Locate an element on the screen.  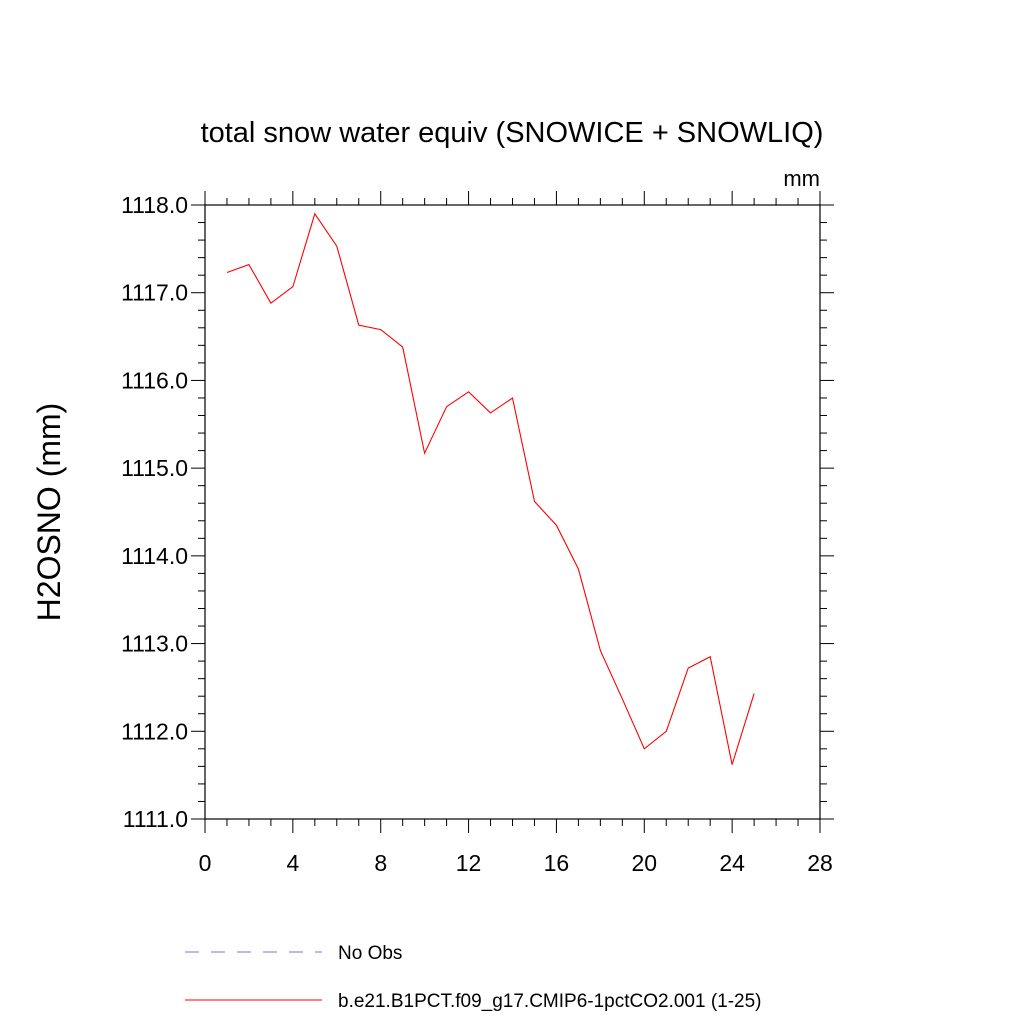
units-label: mm is located at coordinates (801, 178).